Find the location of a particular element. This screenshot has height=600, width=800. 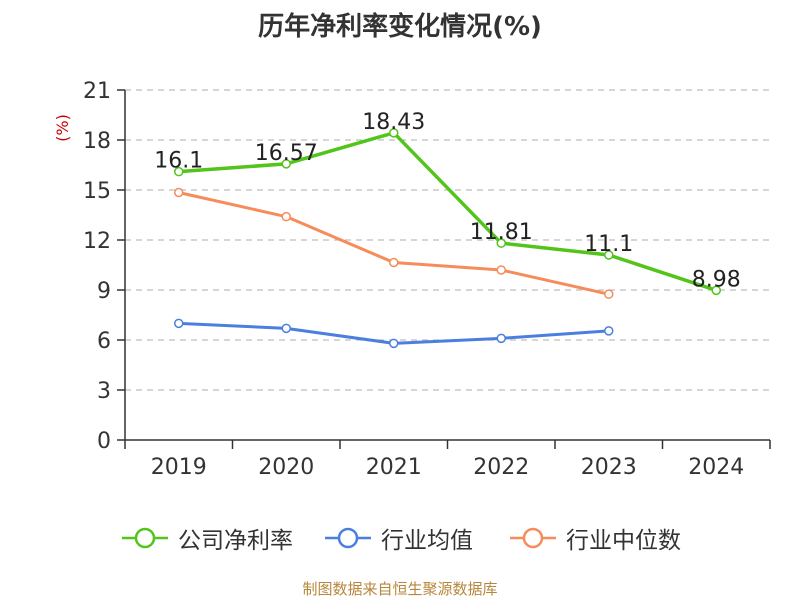

legend-label: 行业中位数 is located at coordinates (623, 541).